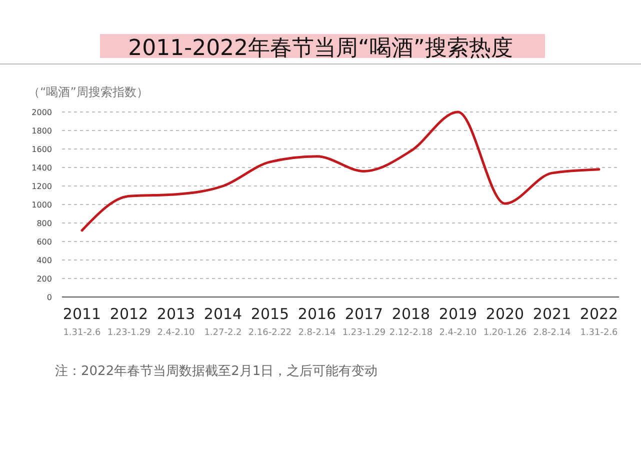  Describe the element at coordinates (411, 321) in the screenshot. I see `x-tick-label: 2018 2.12-2.18` at that location.